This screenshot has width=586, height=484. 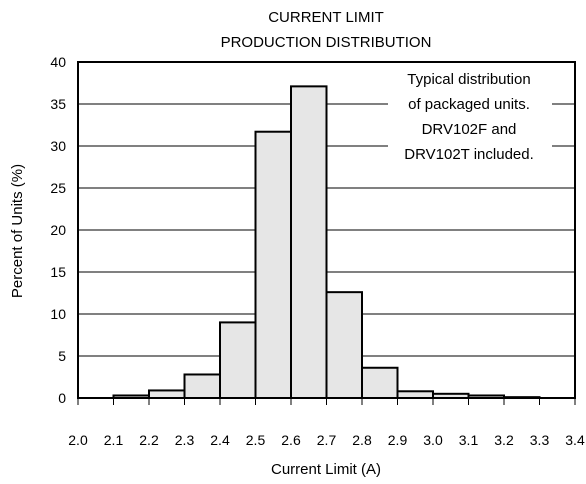 I want to click on annotation-background, so click(x=470, y=117).